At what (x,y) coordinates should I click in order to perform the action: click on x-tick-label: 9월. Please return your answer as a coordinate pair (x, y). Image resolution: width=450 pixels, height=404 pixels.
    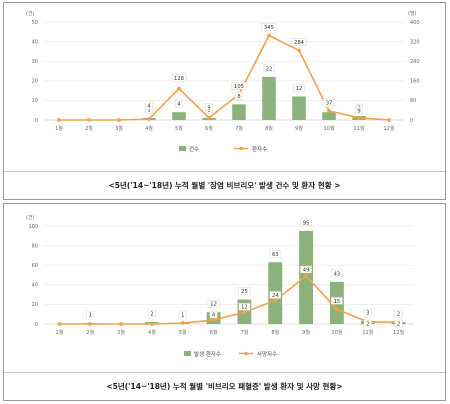
    Looking at the image, I should click on (306, 332).